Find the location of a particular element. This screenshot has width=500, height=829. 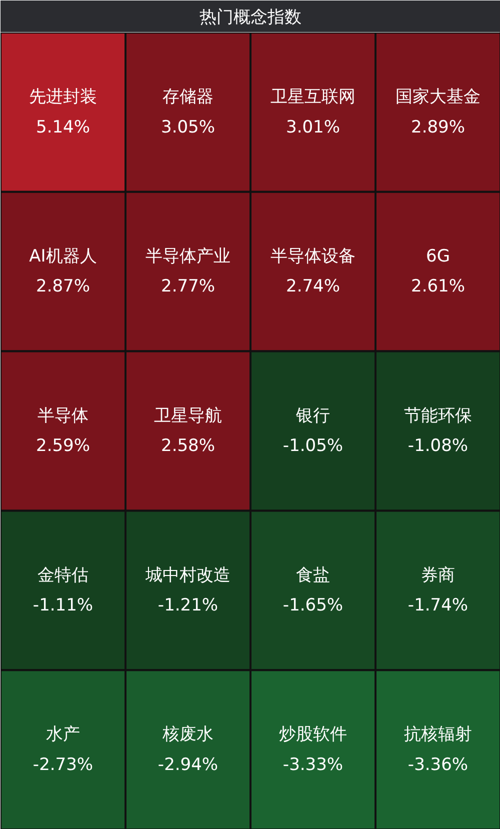

category-label: 半导体 is located at coordinates (63, 416).